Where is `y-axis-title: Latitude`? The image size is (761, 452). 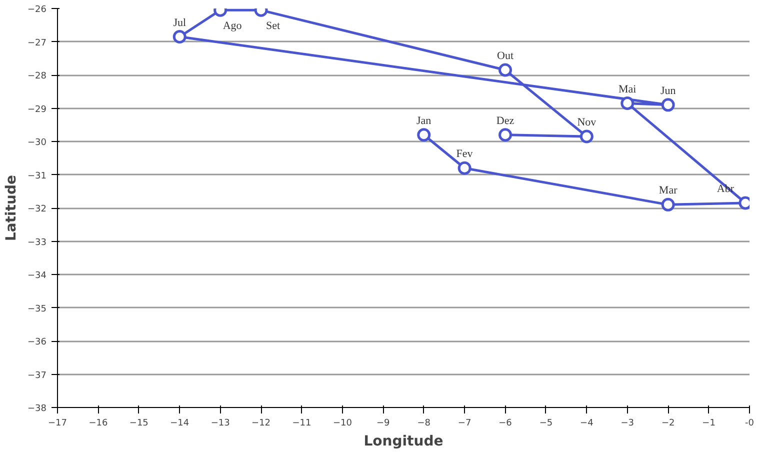
y-axis-title: Latitude is located at coordinates (12, 208).